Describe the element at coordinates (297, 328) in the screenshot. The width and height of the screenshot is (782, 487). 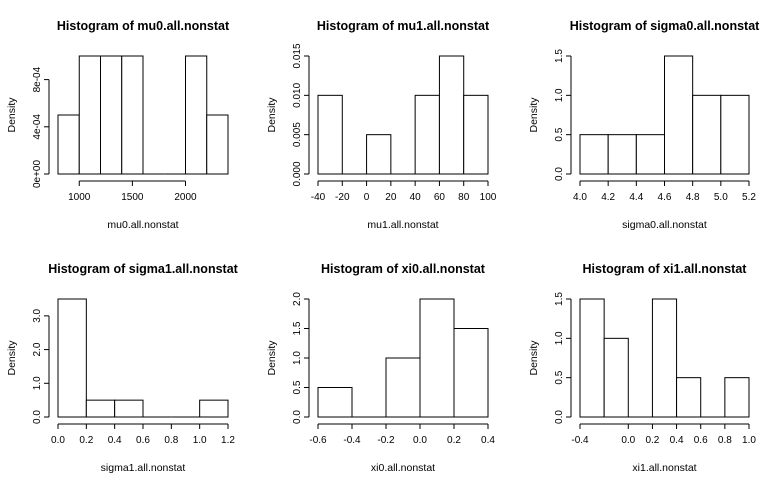
I see `panel-5-y-tick-label: 1.5` at that location.